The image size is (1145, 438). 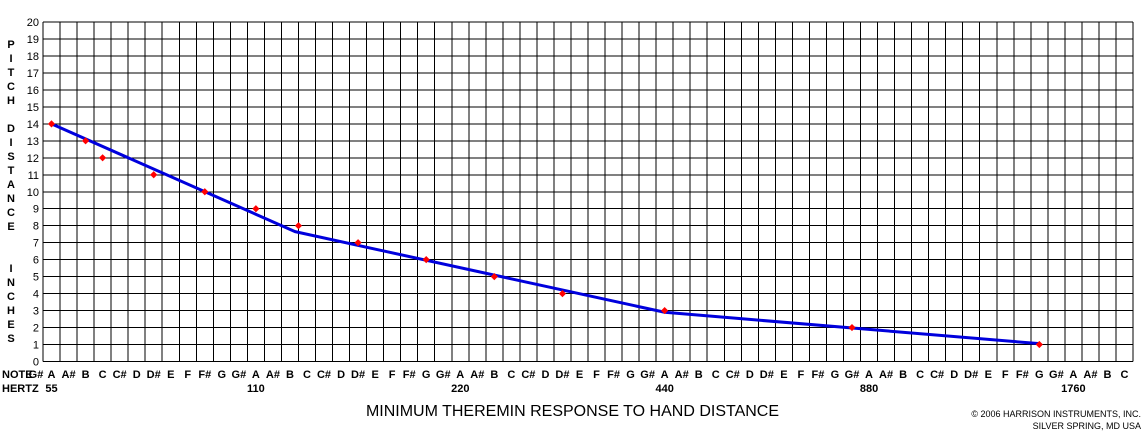 I want to click on hertz-label: 55, so click(x=51, y=389).